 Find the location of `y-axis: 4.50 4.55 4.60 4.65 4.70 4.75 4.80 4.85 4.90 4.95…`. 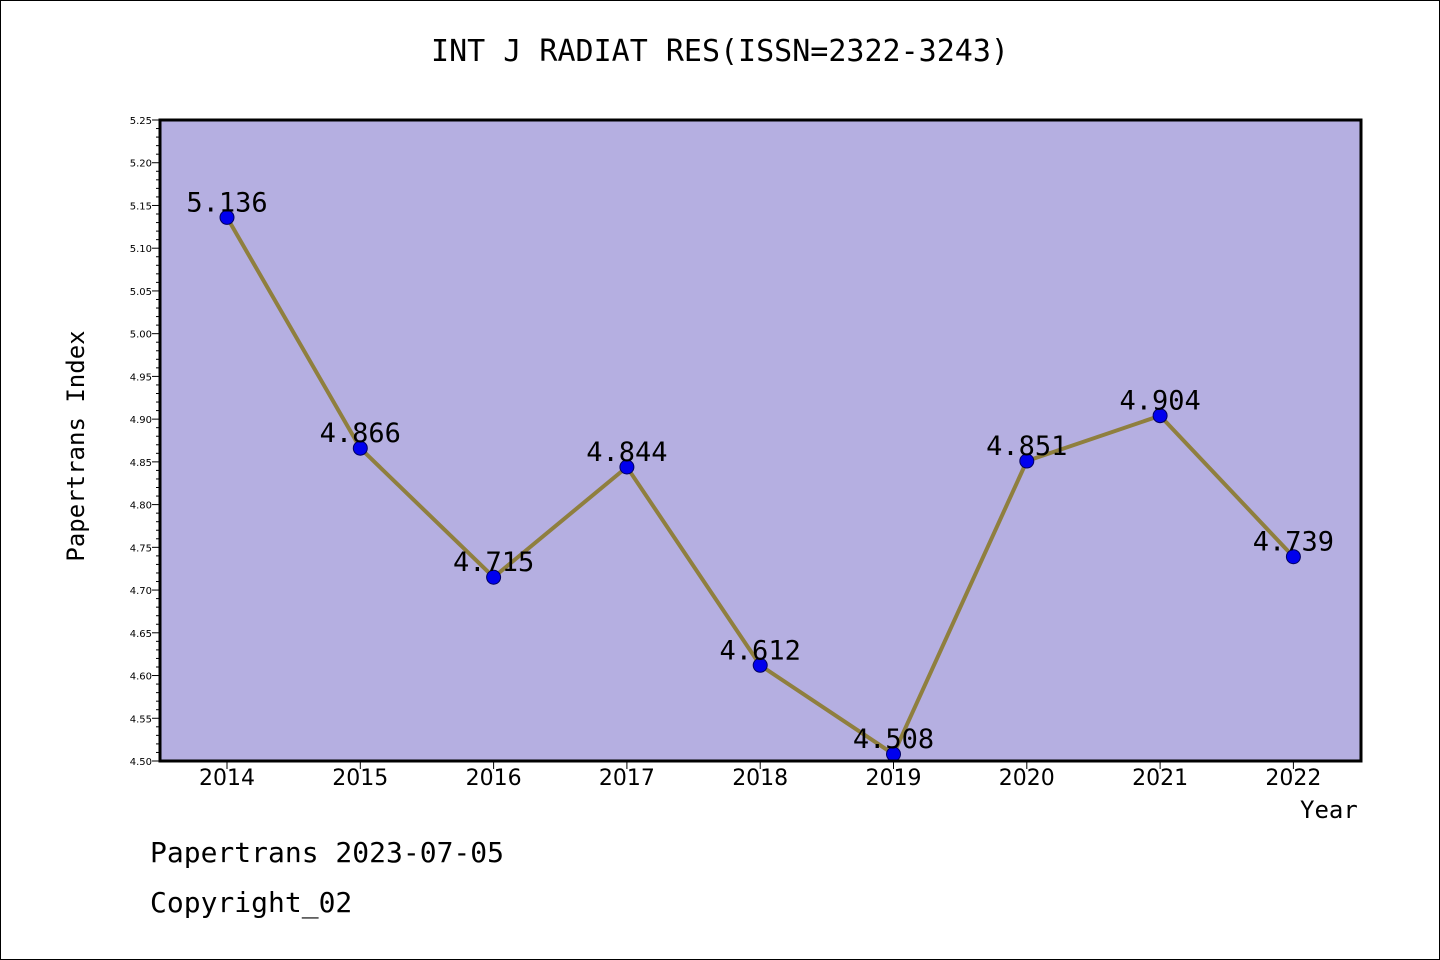

y-axis: 4.50 4.55 4.60 4.65 4.70 4.75 4.80 4.85 4.90 4.95… is located at coordinates (145, 442).